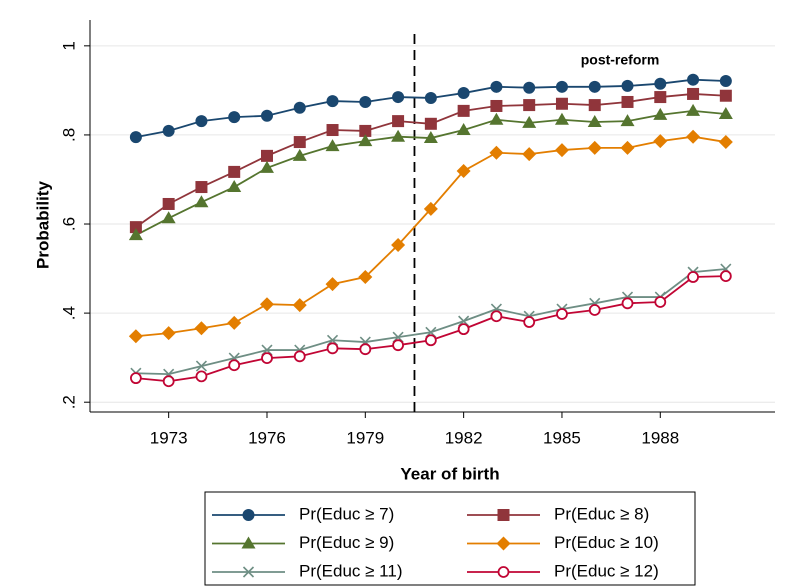 Image resolution: width=792 pixels, height=586 pixels. What do you see at coordinates (68, 224) in the screenshot?
I see `y-tick-label: .6` at bounding box center [68, 224].